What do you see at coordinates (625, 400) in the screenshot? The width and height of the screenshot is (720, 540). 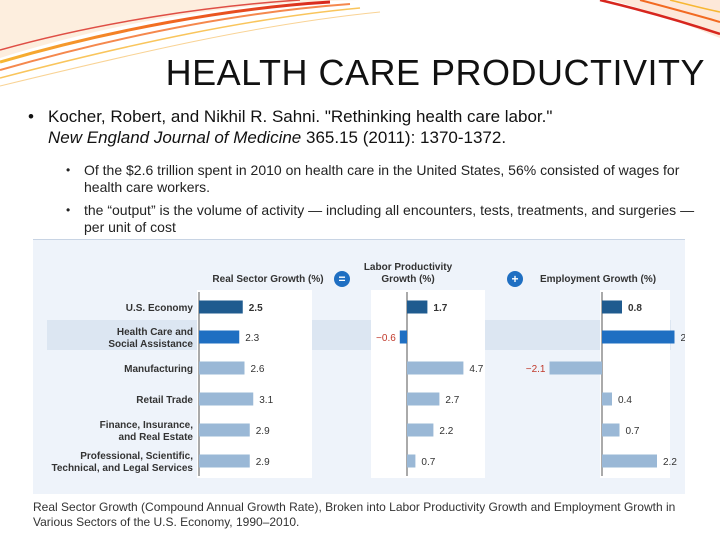 I see `data-label: 0.4` at bounding box center [625, 400].